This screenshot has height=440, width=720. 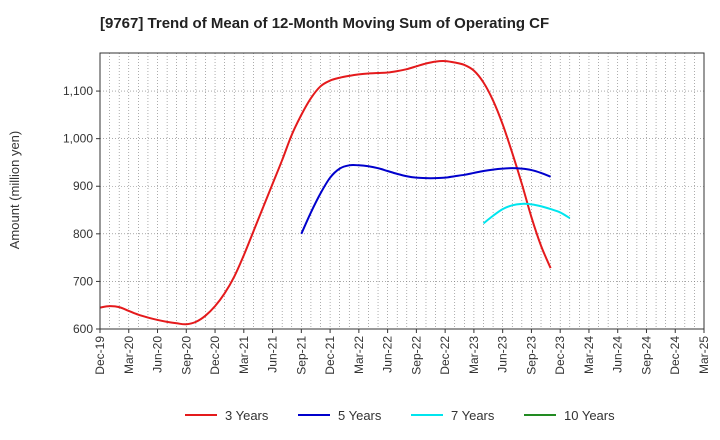 What do you see at coordinates (400, 415) in the screenshot?
I see `legend: 3 Years 5 Years 7 Years 10 Years` at bounding box center [400, 415].